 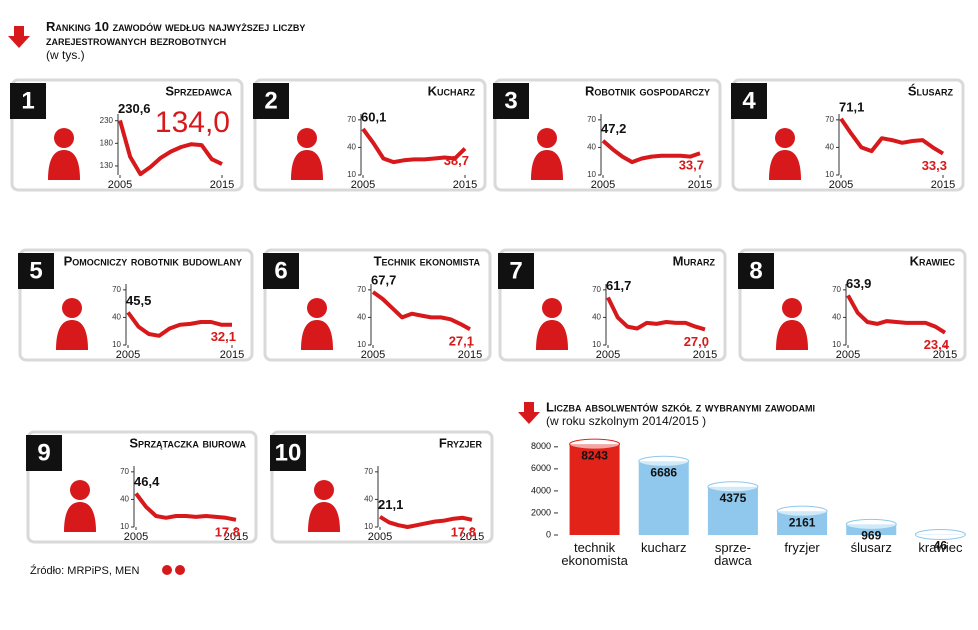 I want to click on value-label: 17,8, so click(x=227, y=531).